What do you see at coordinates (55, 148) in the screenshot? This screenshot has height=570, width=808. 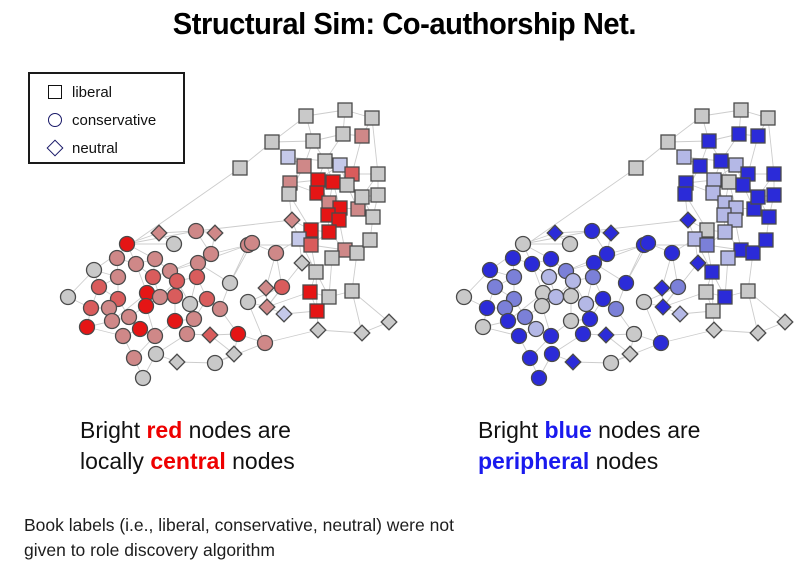 I see `diamond-glyph-icon` at bounding box center [55, 148].